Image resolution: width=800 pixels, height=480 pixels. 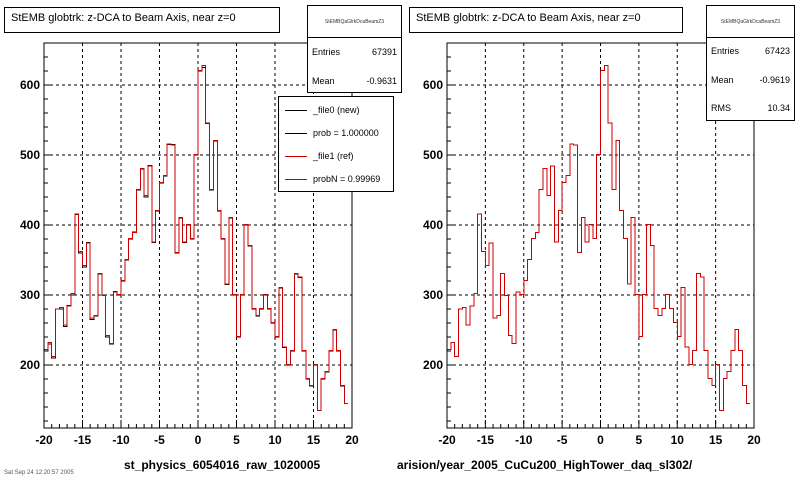 I want to click on right-xtick-label: -5, so click(x=562, y=440).